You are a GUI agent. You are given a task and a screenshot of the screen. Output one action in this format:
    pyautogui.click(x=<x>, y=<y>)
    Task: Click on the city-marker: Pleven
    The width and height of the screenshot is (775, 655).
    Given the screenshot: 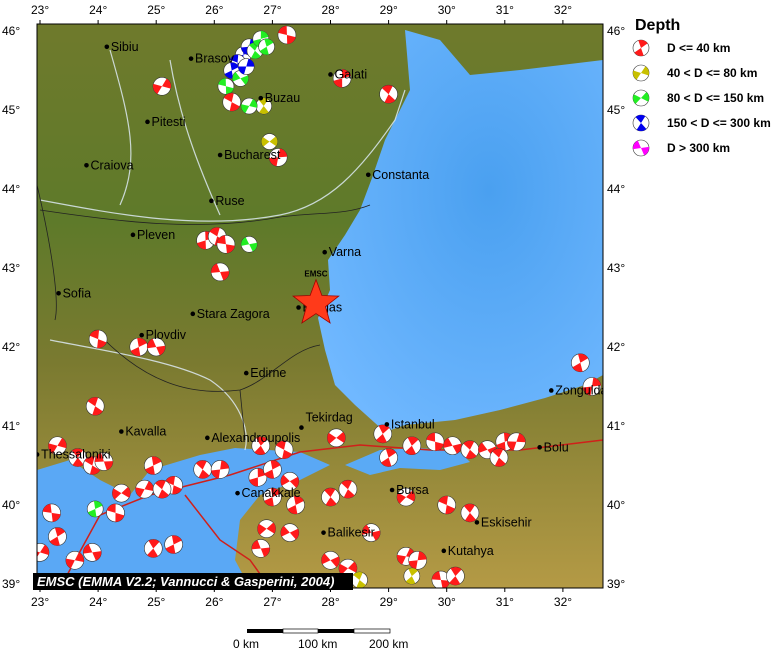 What is the action you would take?
    pyautogui.click(x=152, y=235)
    